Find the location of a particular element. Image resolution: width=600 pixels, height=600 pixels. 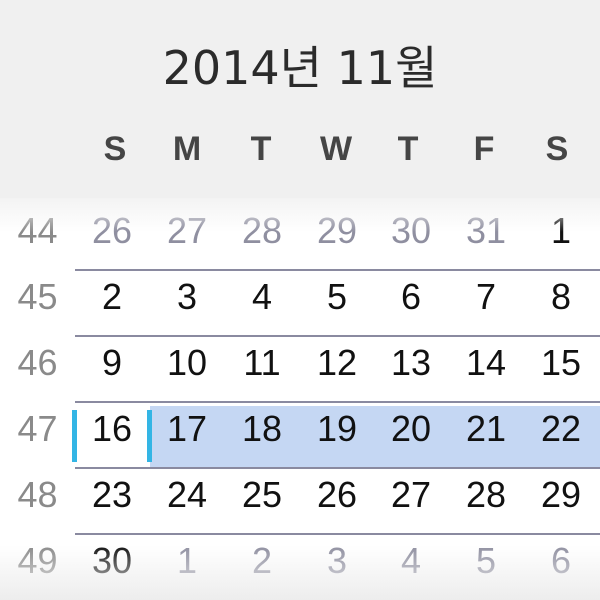

month-title: 2014년 11월 is located at coordinates (300, 65).